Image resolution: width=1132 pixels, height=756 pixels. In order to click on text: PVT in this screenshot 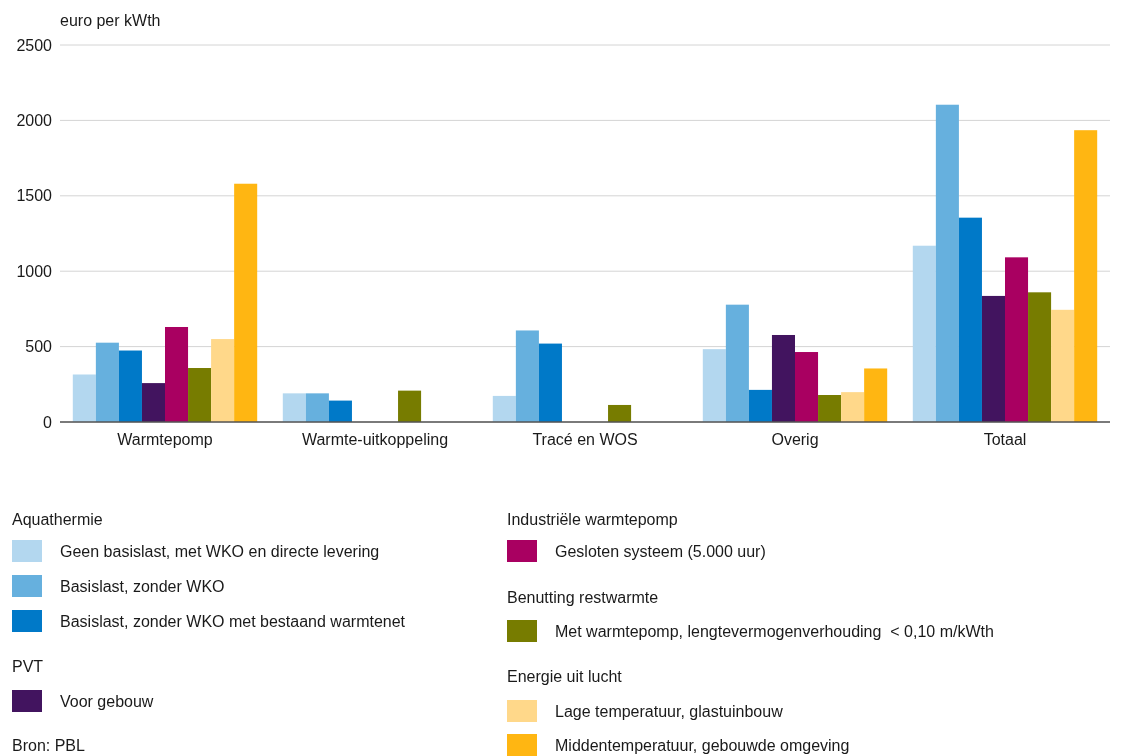, I will do `click(28, 666)`.